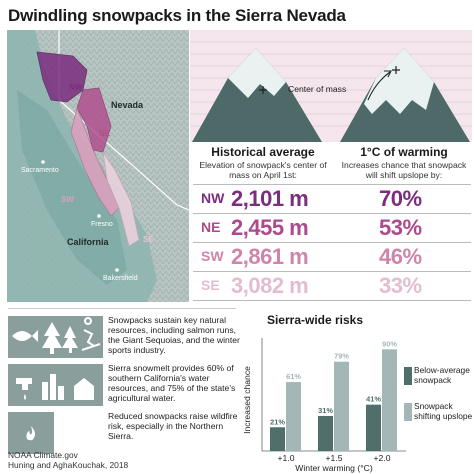  I want to click on label-fresno: Fresno, so click(102, 224).